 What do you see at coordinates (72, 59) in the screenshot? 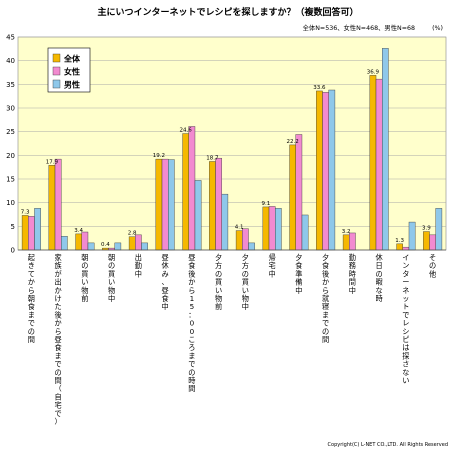
I see `legend-label: 全体` at bounding box center [72, 59].